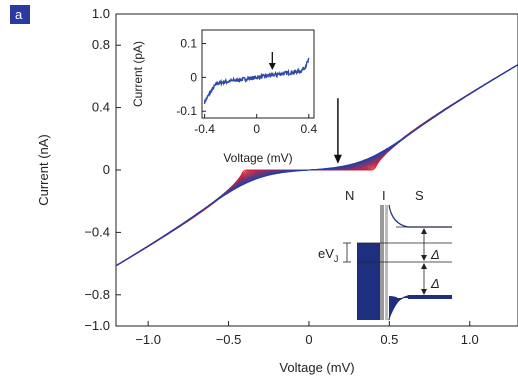  I want to click on y-tick-label: 0, so click(106, 169).